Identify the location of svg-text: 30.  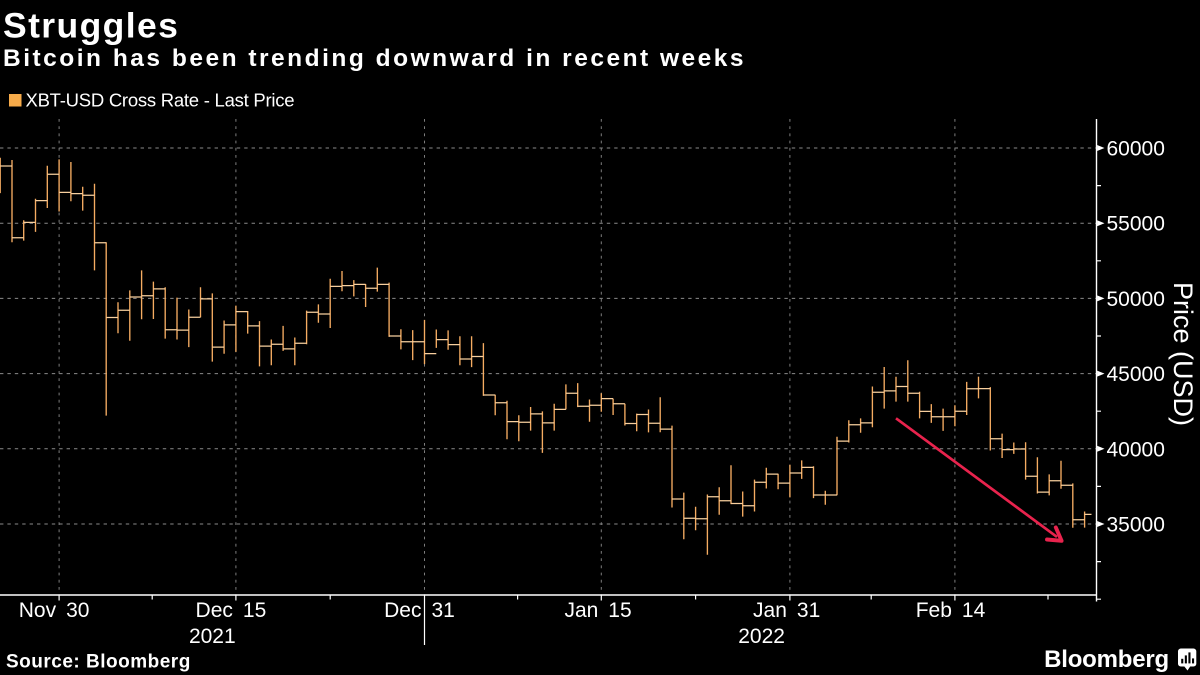
(77, 610).